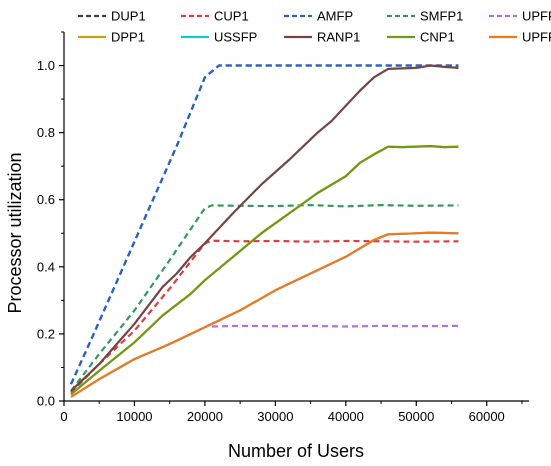  Describe the element at coordinates (128, 37) in the screenshot. I see `legend-label-6: DPP1` at that location.